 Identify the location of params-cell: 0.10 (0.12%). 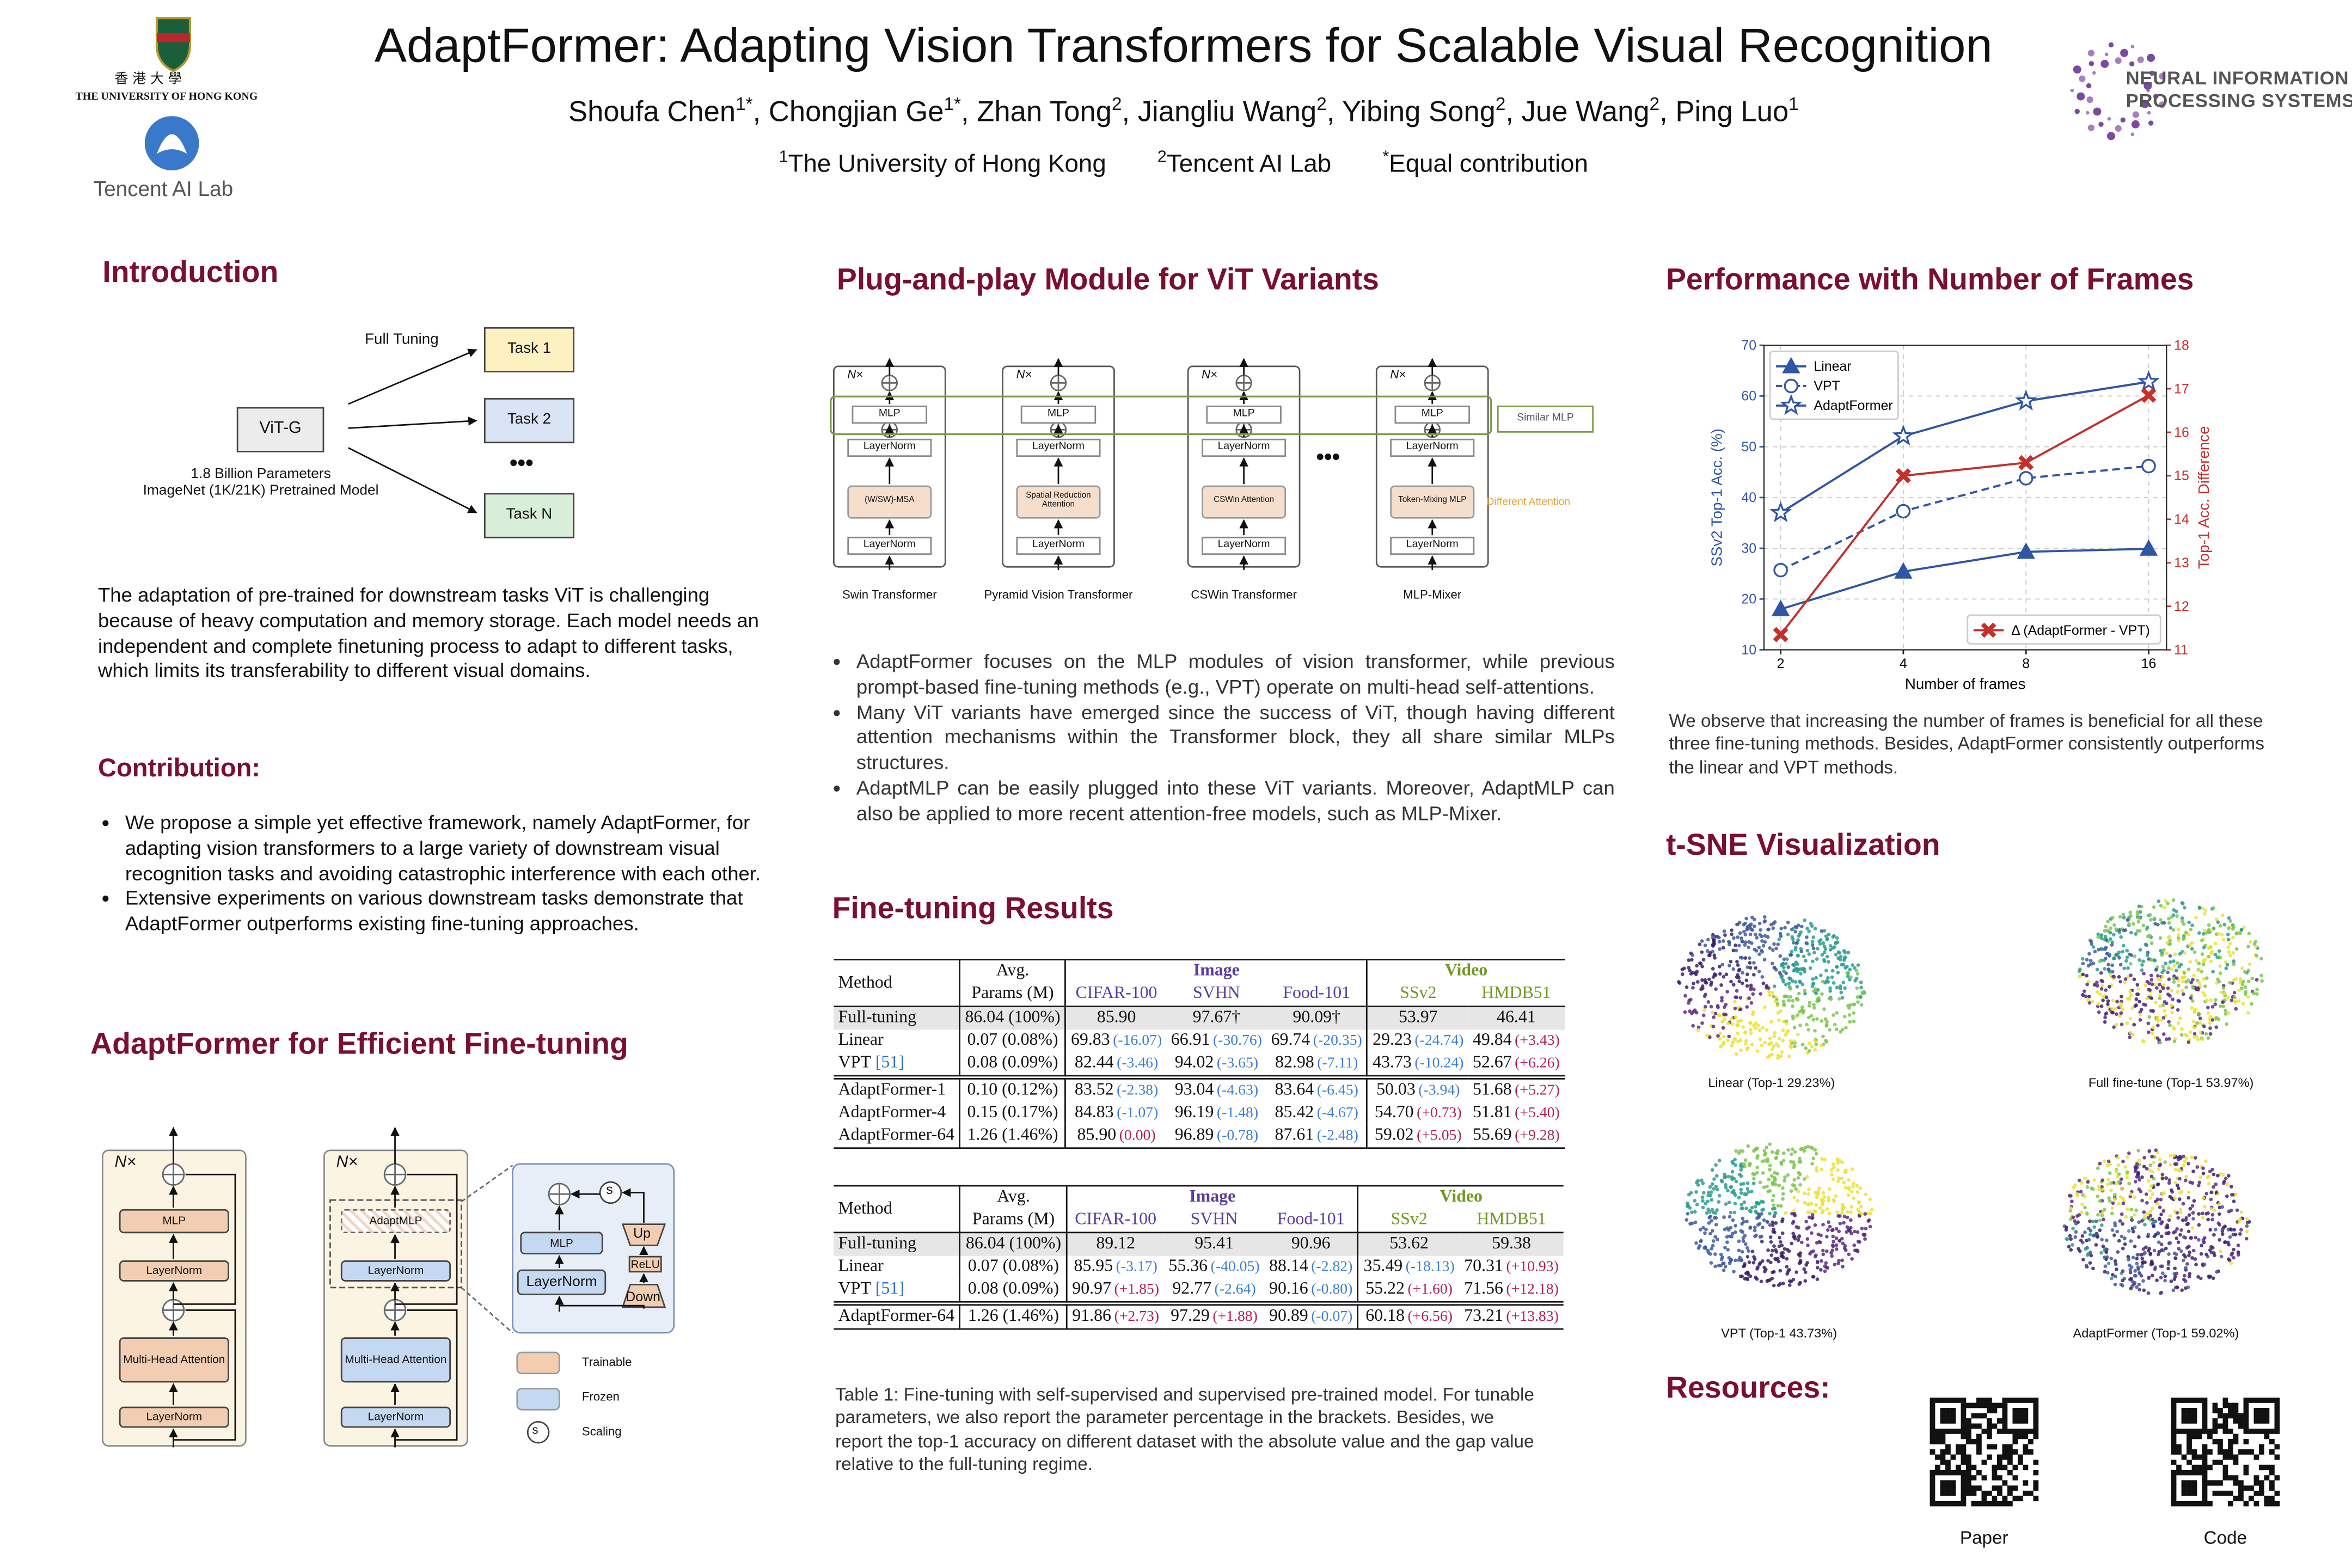
(1013, 1089).